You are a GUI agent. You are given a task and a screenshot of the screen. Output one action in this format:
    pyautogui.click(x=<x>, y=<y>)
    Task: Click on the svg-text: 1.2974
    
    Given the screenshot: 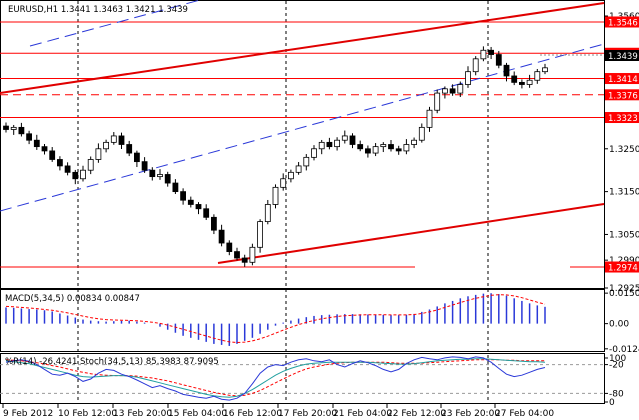 What is the action you would take?
    pyautogui.click(x=623, y=269)
    